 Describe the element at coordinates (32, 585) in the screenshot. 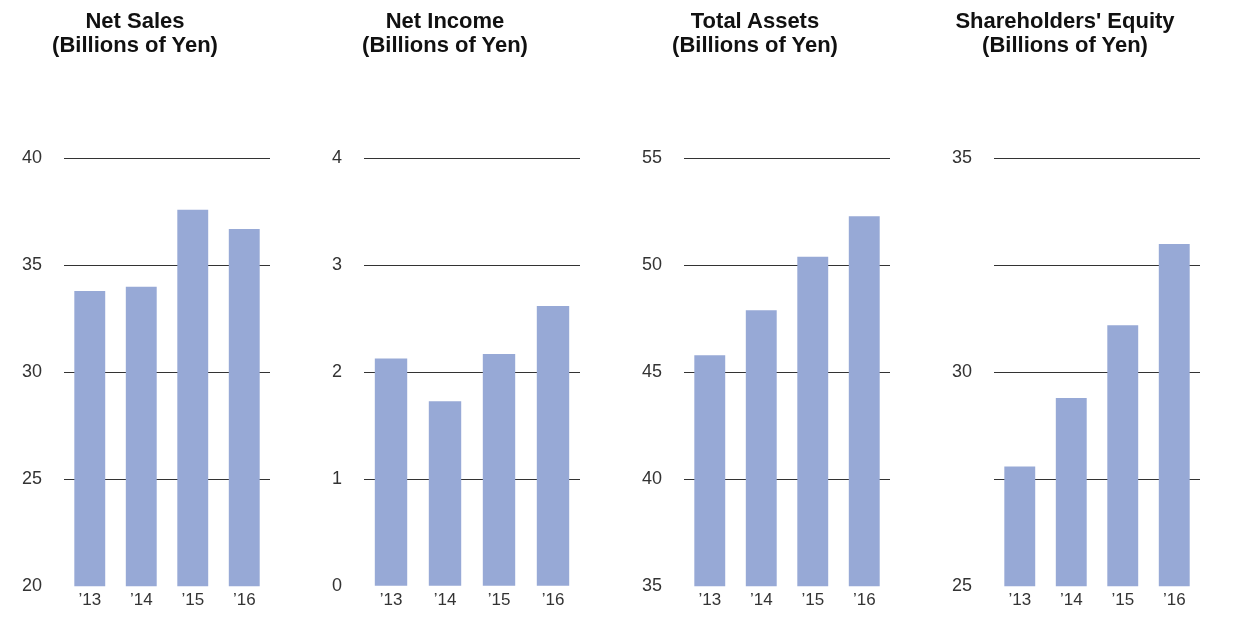

I see `y-tick-label: 20` at that location.